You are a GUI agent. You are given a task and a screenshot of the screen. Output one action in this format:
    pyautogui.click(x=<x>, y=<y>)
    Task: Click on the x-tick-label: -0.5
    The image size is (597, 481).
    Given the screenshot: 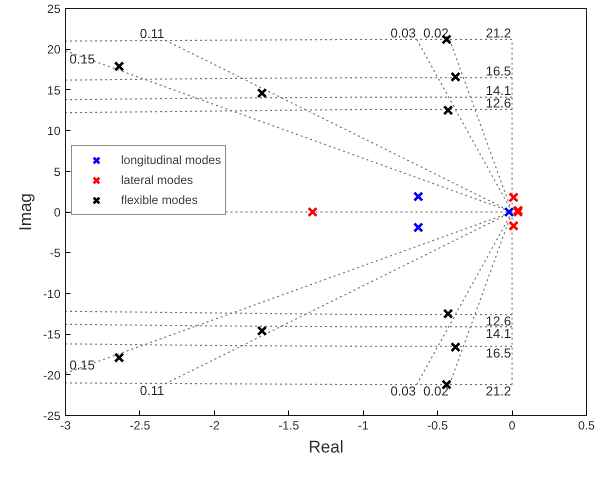 What is the action you would take?
    pyautogui.click(x=437, y=425)
    